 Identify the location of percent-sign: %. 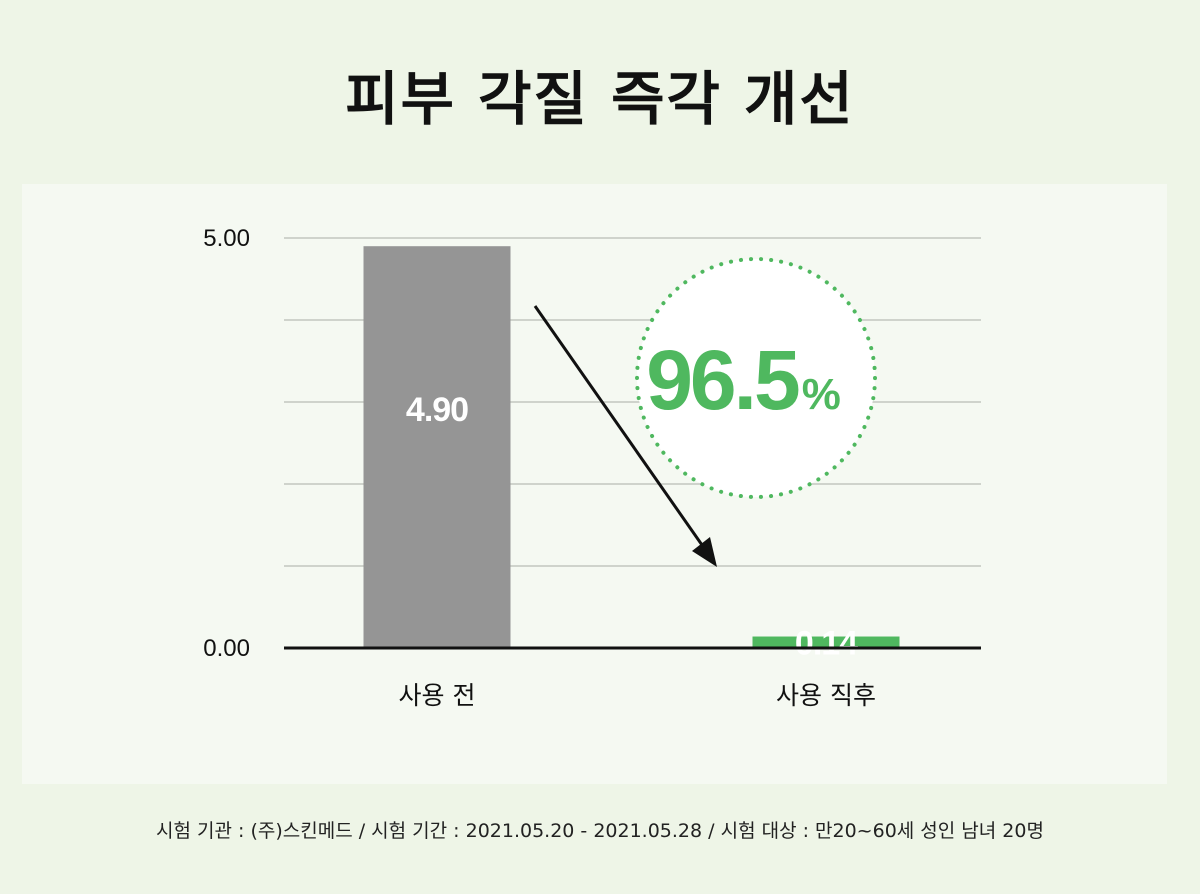
(821, 394).